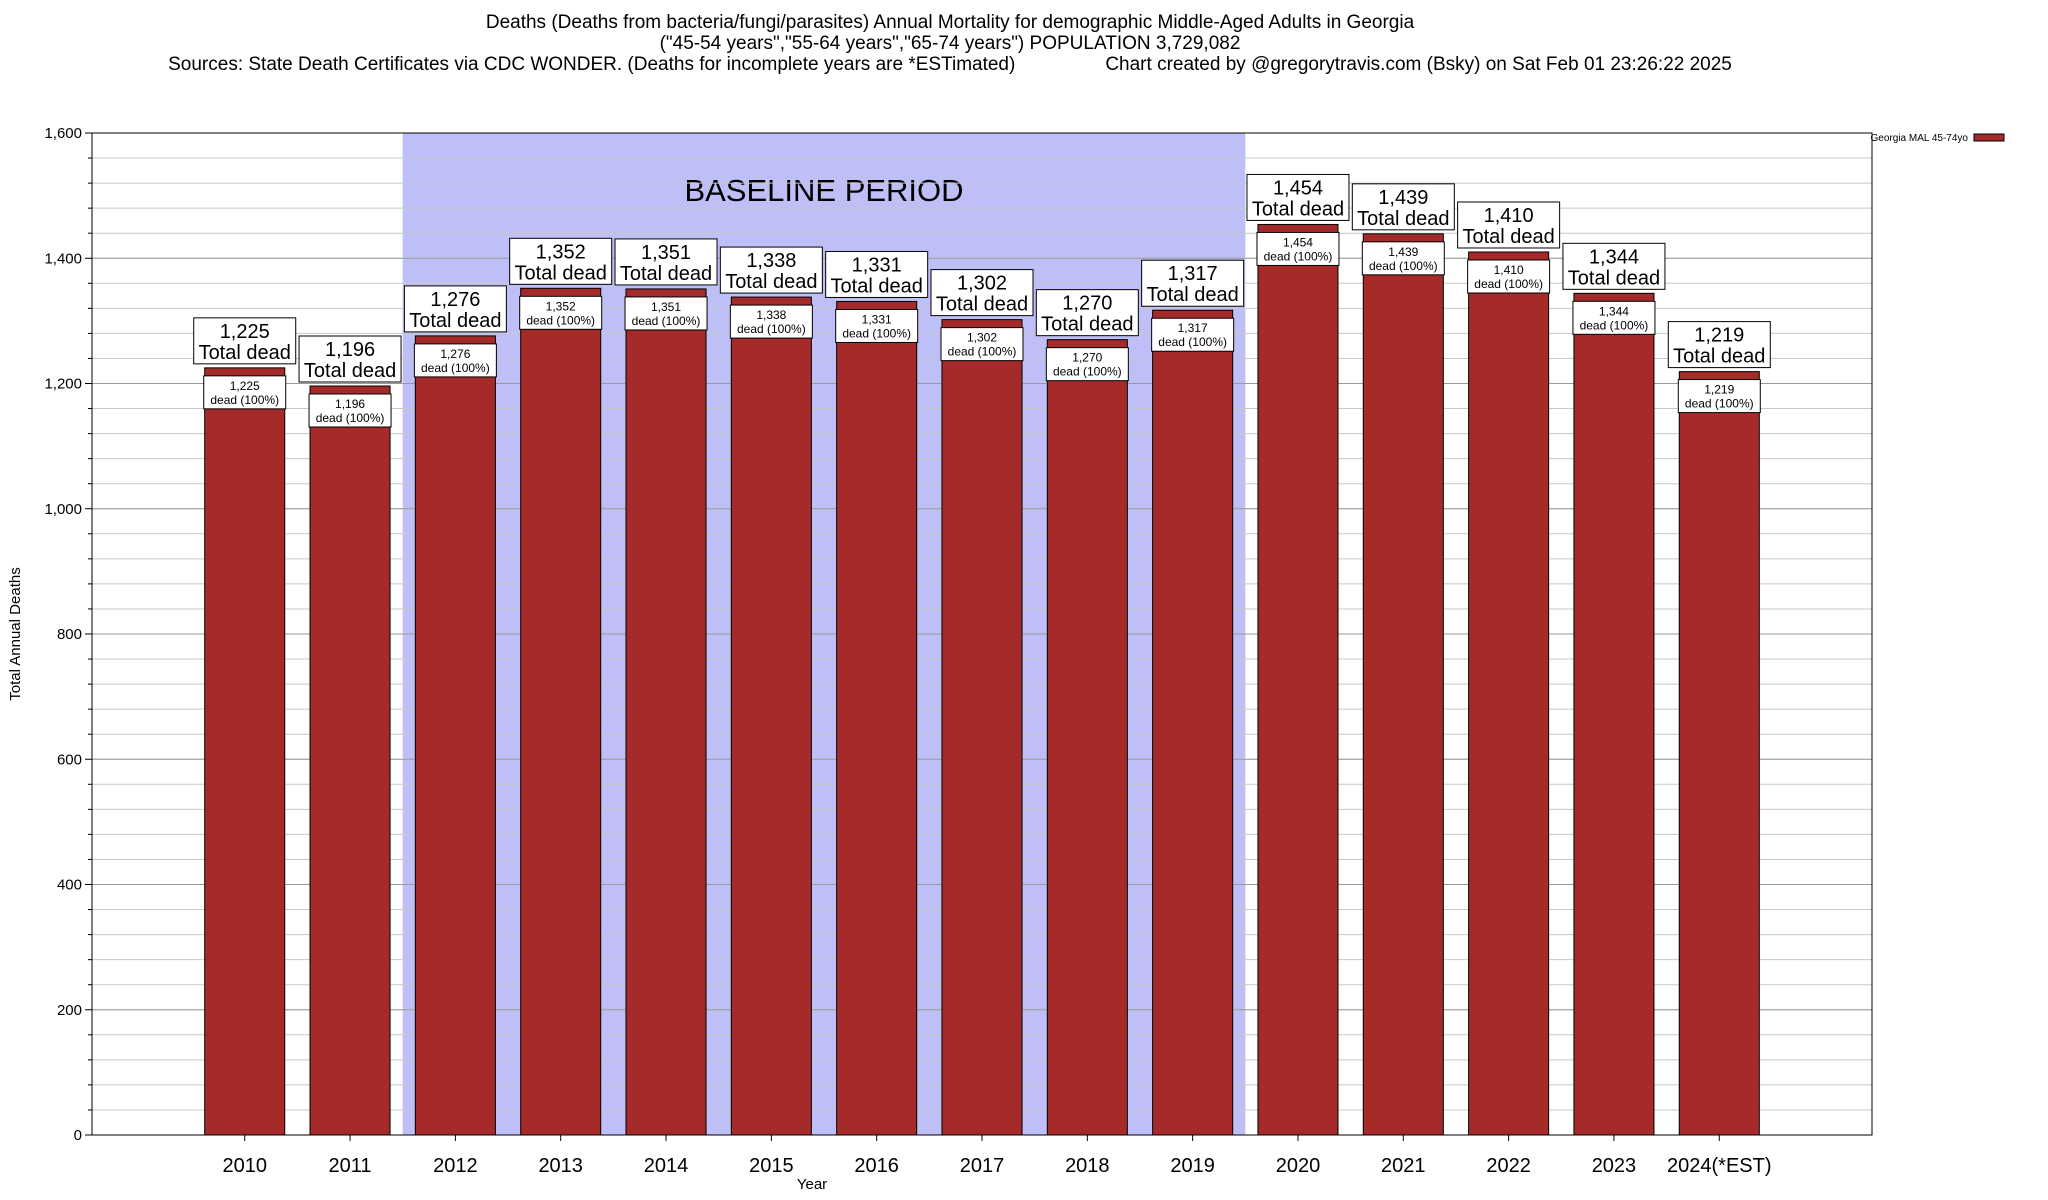 The width and height of the screenshot is (2048, 1200). What do you see at coordinates (1403, 252) in the screenshot?
I see `inner-label-value-2021: 1,439` at bounding box center [1403, 252].